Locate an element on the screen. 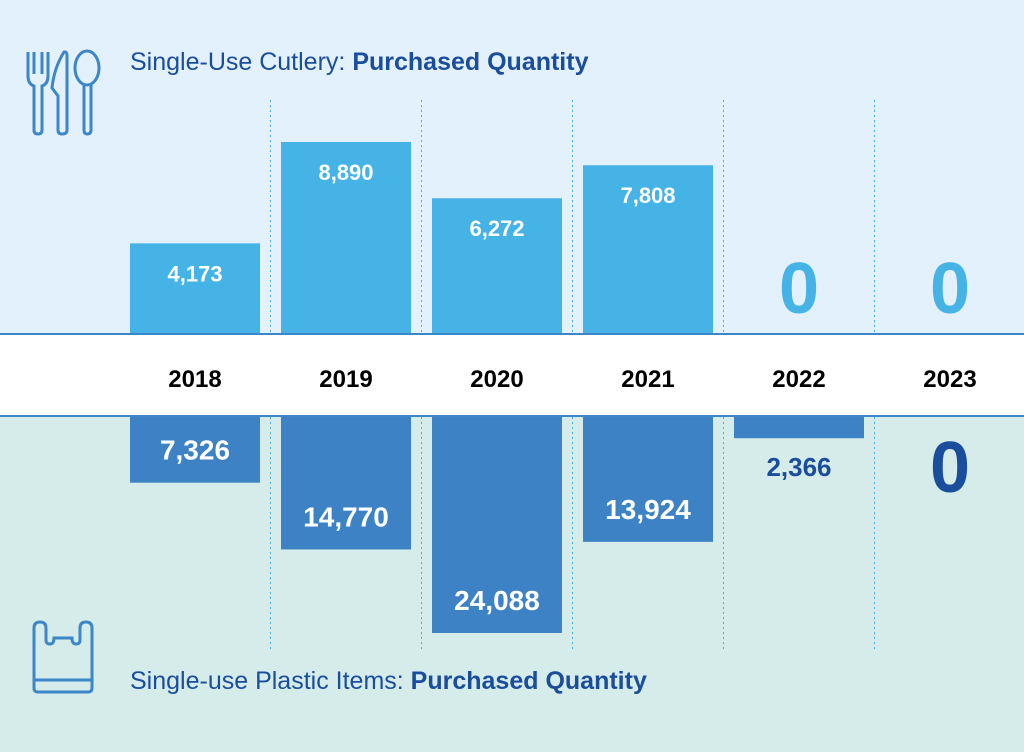  year-axis-band is located at coordinates (512, 375).